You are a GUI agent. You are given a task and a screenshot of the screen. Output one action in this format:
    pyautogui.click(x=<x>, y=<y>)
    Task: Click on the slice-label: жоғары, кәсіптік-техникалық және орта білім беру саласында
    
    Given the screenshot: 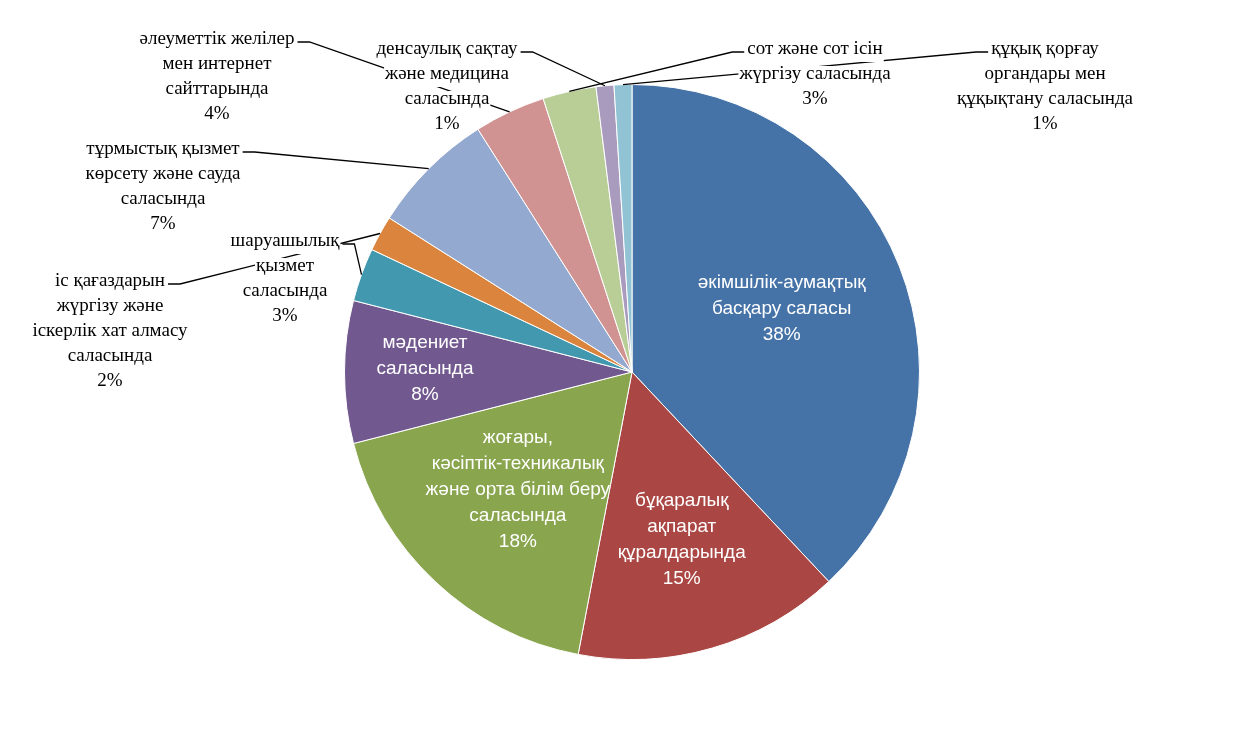 What is the action you would take?
    pyautogui.click(x=518, y=476)
    